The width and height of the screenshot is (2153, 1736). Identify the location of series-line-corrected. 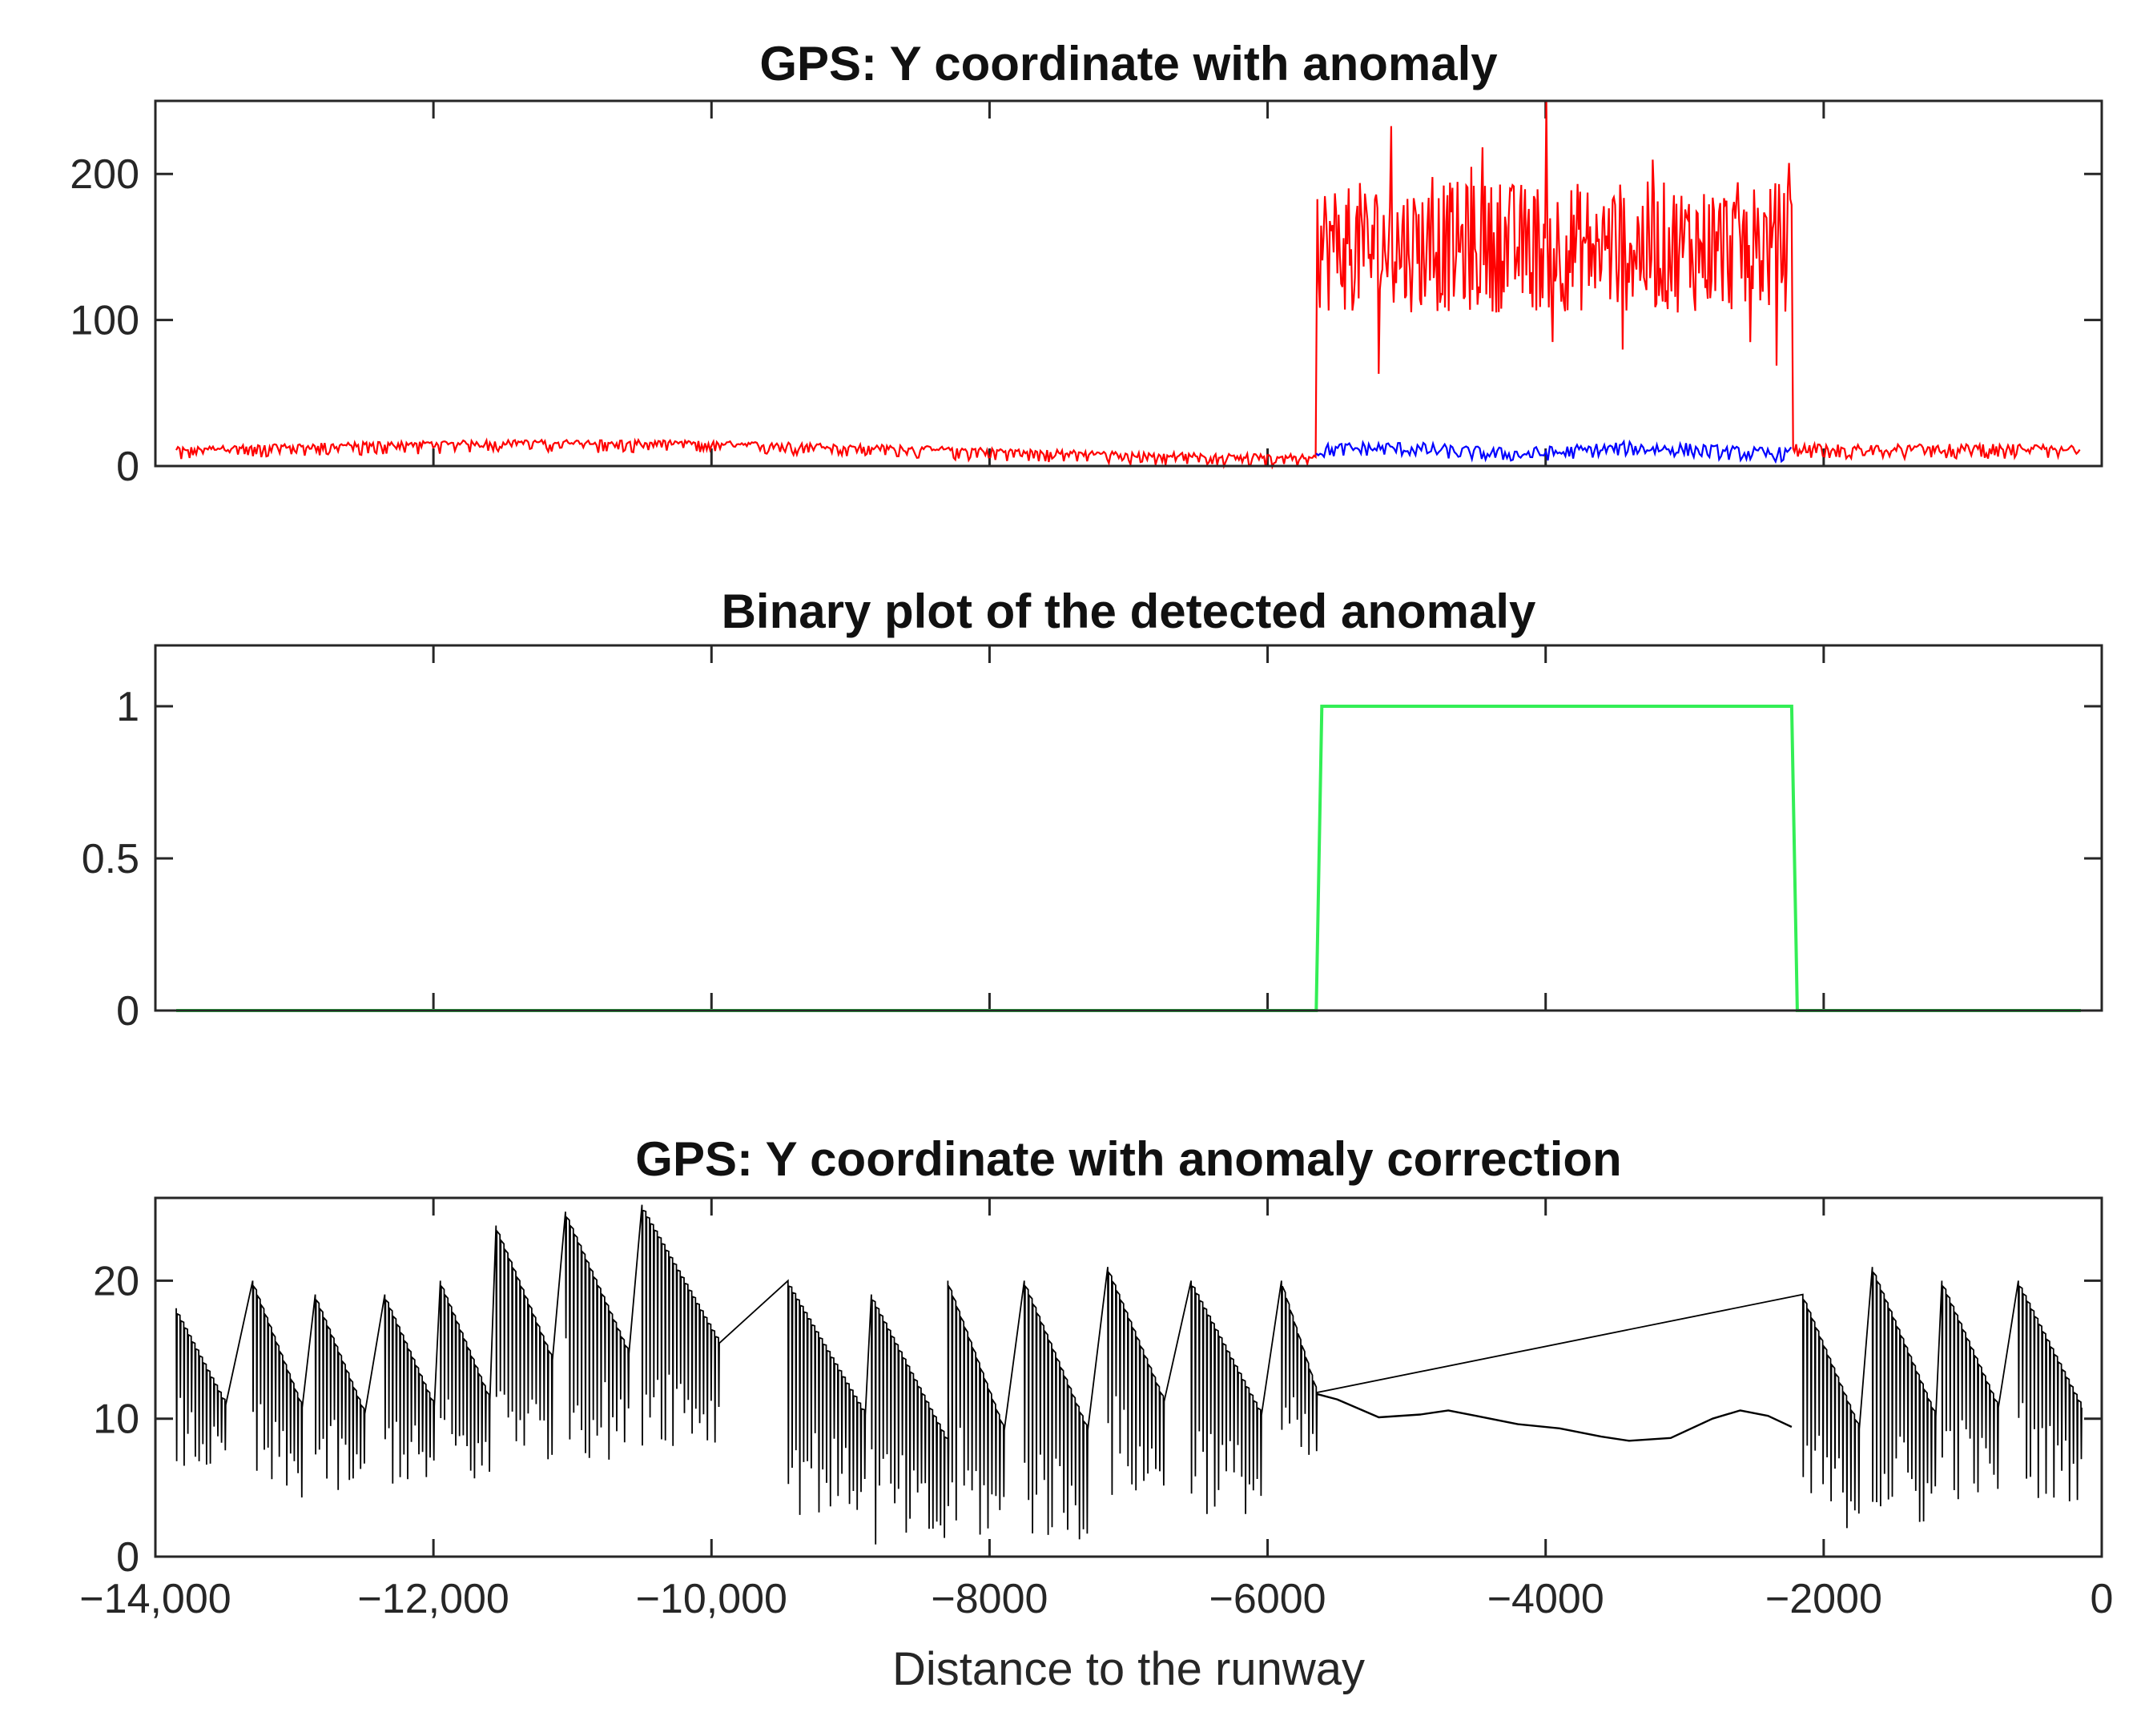
(1554, 1417).